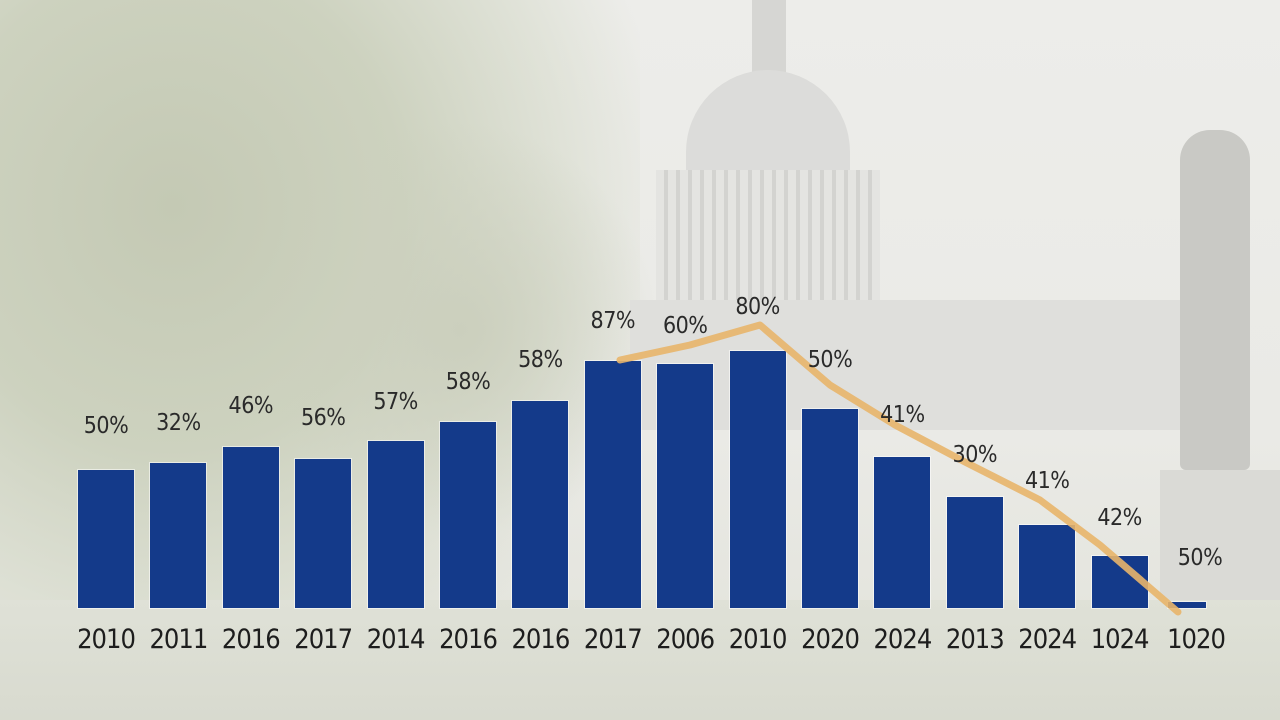 Image resolution: width=1280 pixels, height=720 pixels. Describe the element at coordinates (1119, 518) in the screenshot. I see `data-label: 42%` at that location.